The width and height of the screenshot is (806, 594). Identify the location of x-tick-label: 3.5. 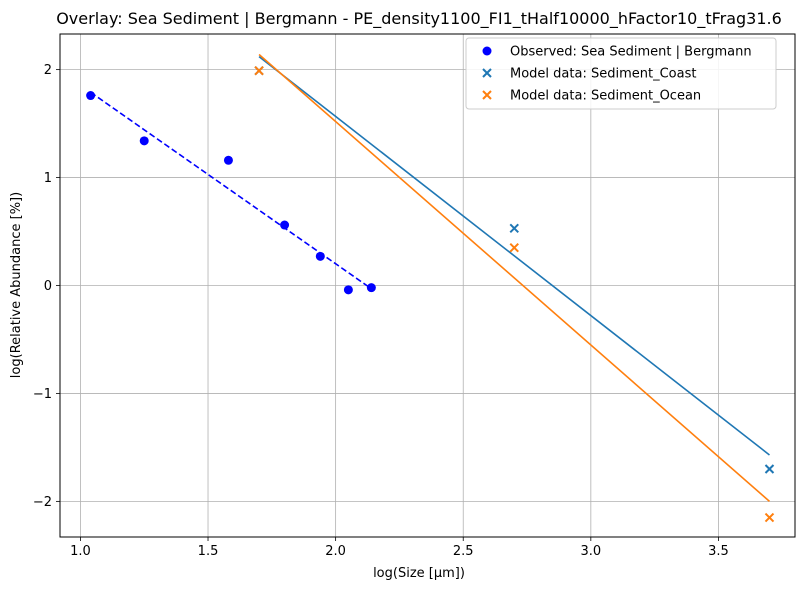
(718, 551).